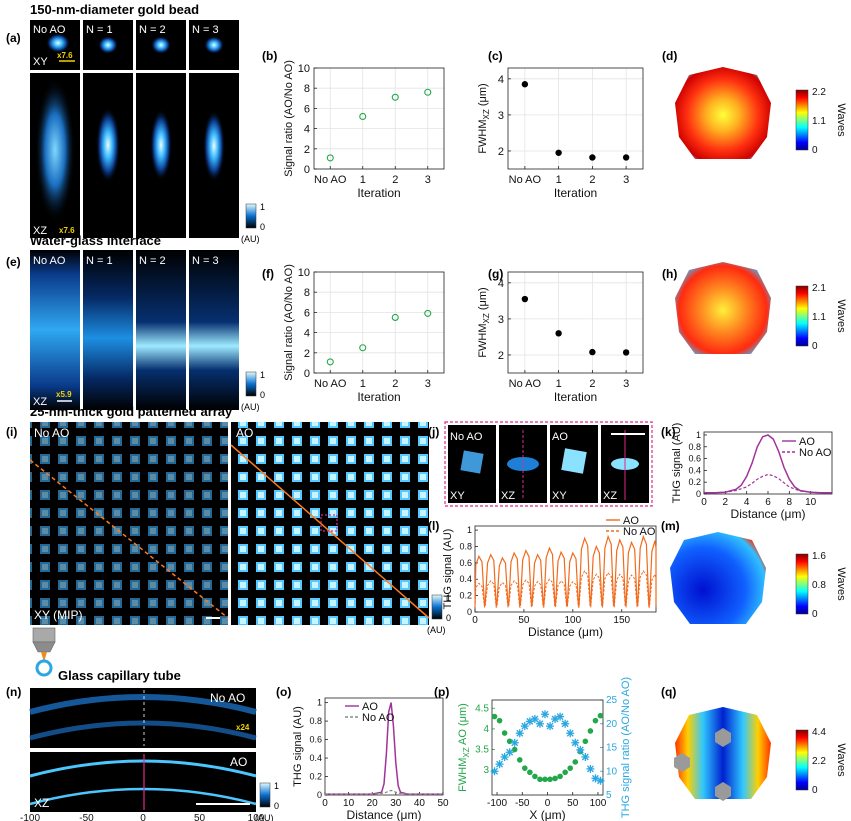 This screenshot has width=851, height=821. I want to click on n-x-axis: -100 -50 0 50 100, so click(142, 817).